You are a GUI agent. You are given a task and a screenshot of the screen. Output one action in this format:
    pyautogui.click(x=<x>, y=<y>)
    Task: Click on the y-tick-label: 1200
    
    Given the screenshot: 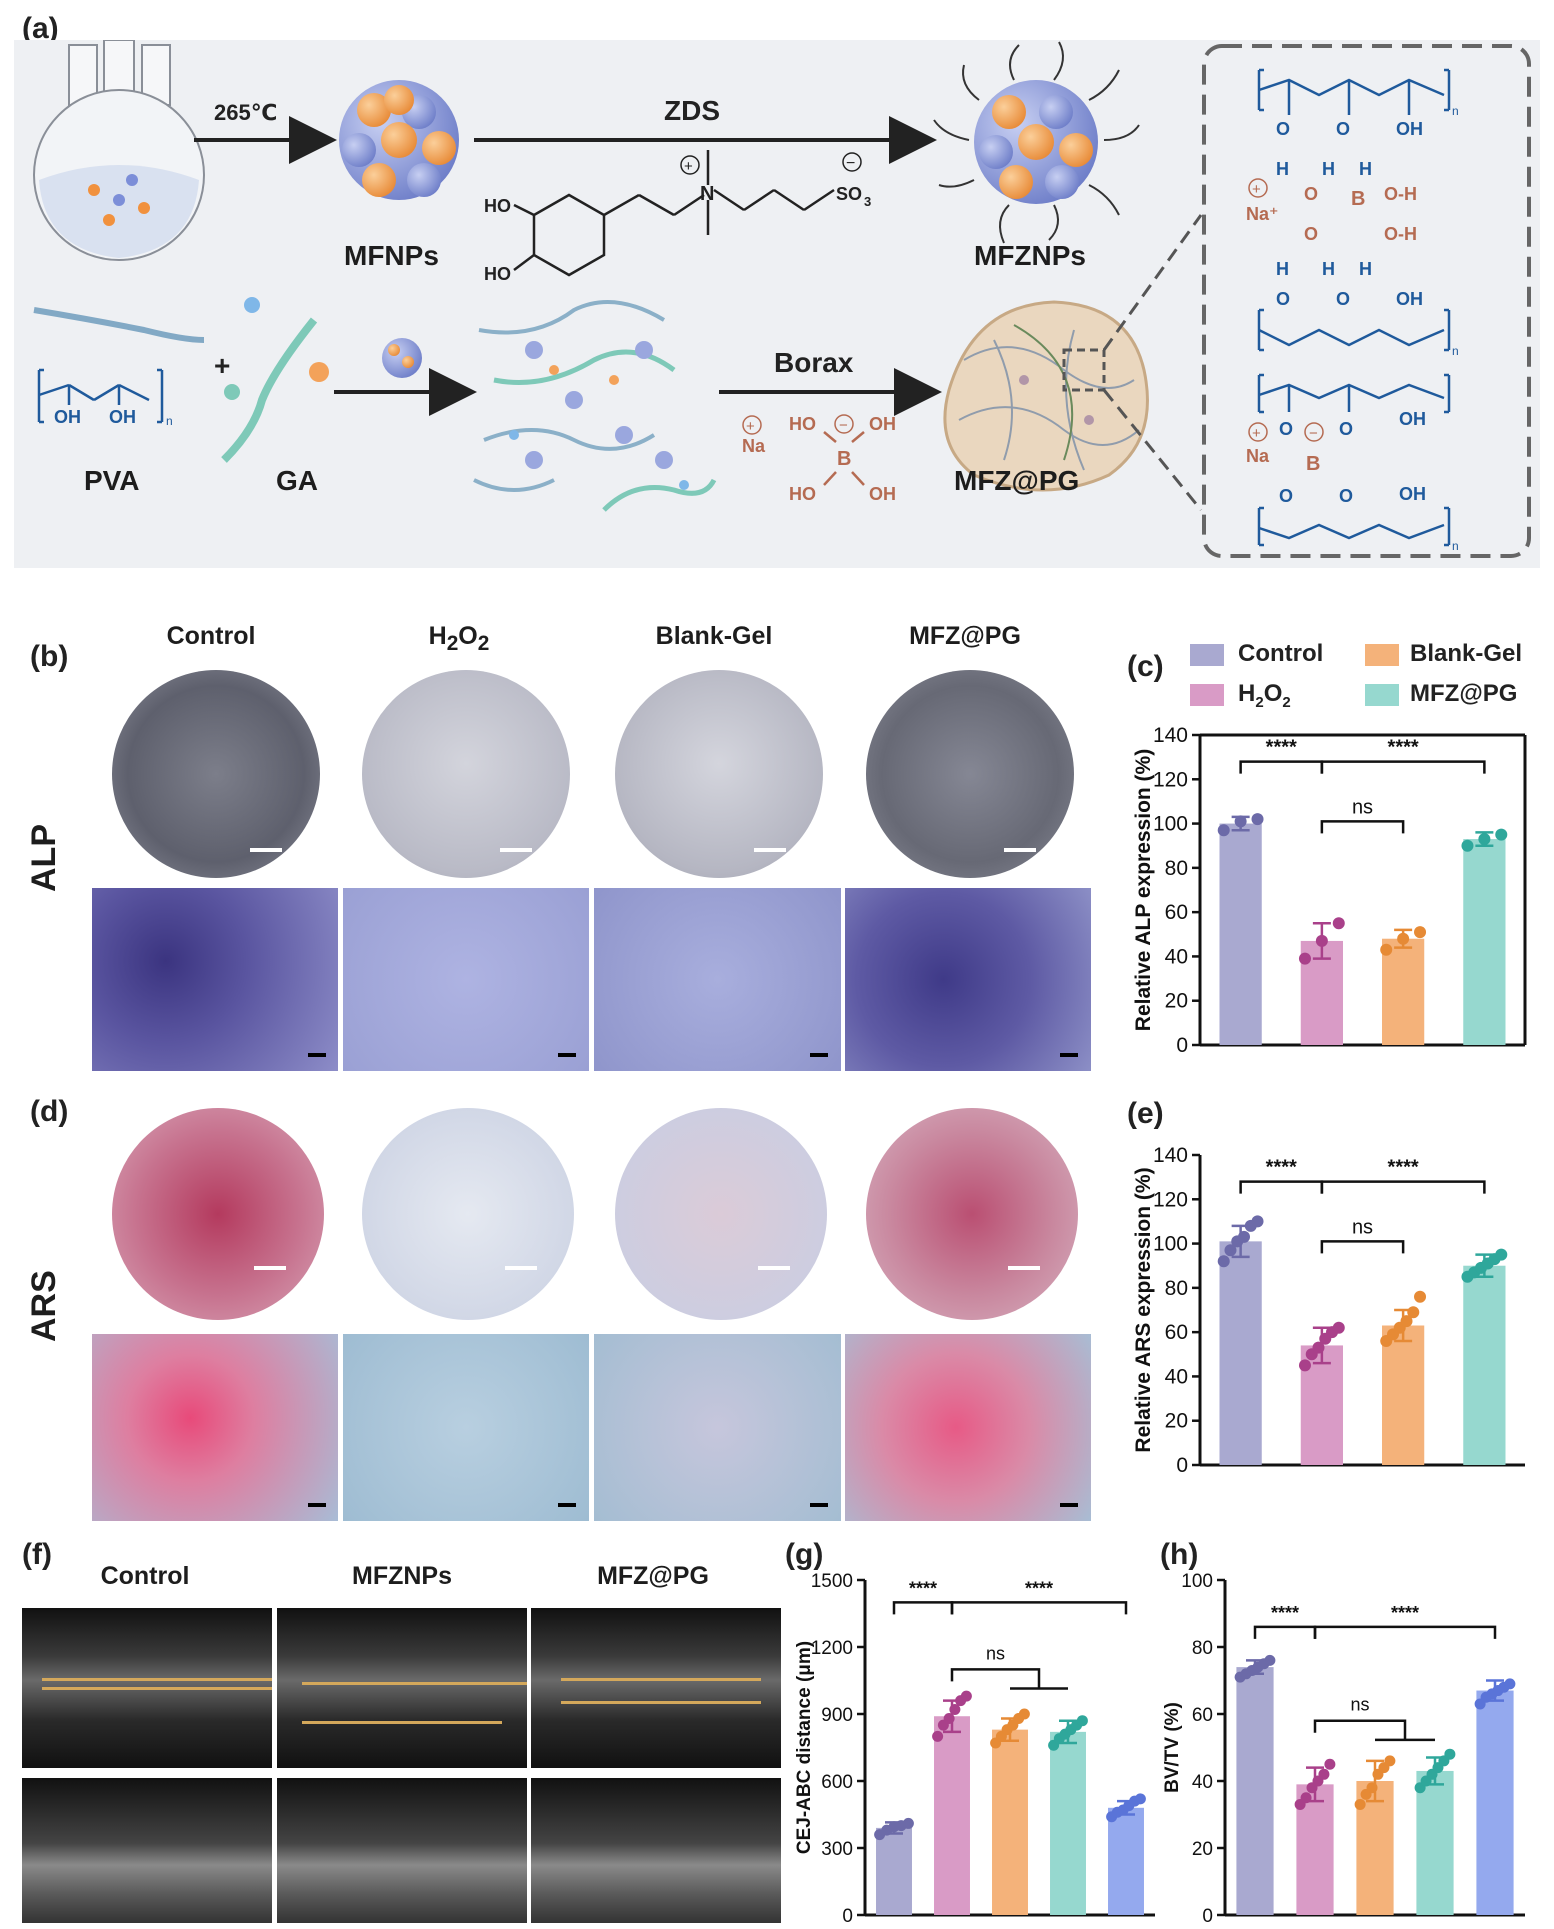 What is the action you would take?
    pyautogui.click(x=832, y=1648)
    